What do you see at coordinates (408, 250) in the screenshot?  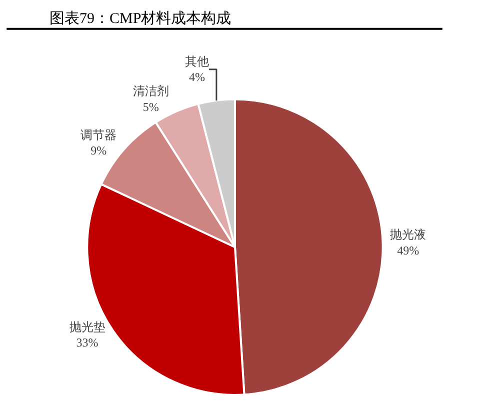 I see `data-label: 49%` at bounding box center [408, 250].